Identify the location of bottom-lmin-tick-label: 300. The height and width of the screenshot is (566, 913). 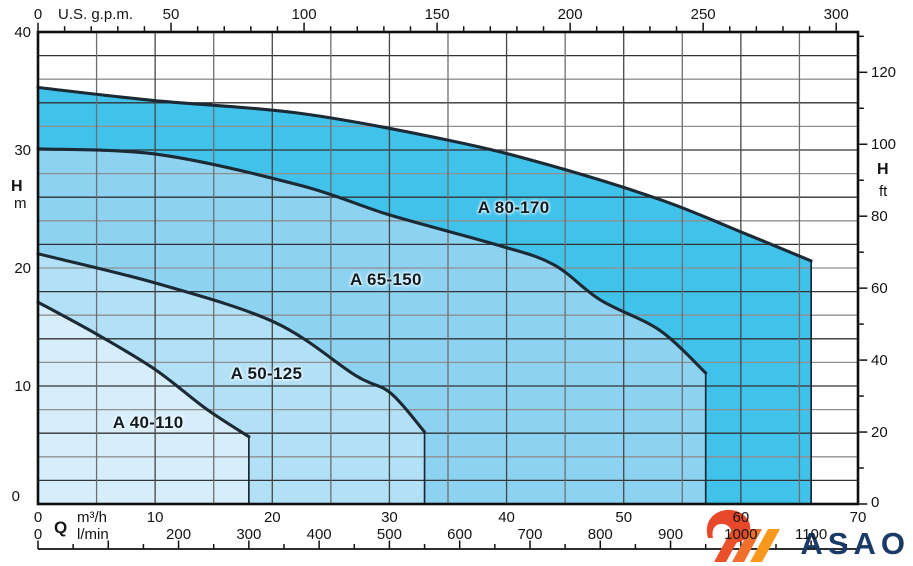
(249, 534).